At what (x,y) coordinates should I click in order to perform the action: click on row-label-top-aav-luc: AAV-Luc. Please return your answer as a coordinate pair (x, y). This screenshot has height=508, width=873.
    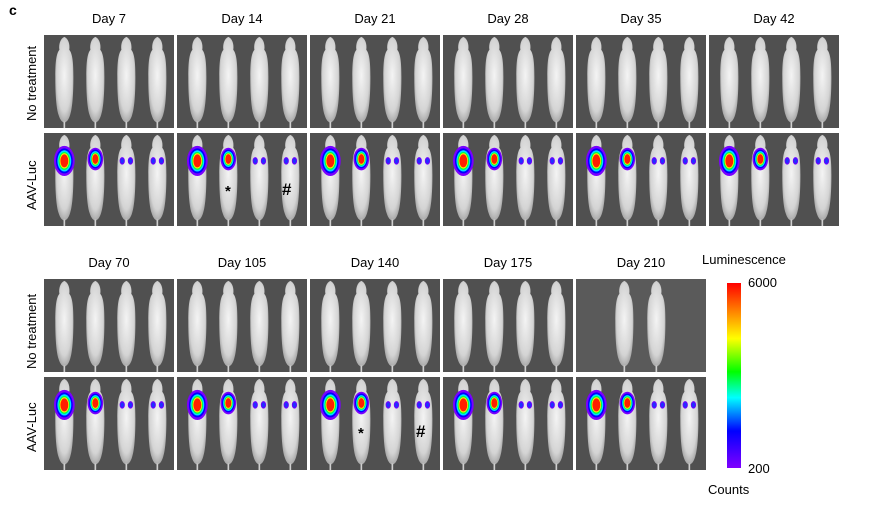
    Looking at the image, I should click on (31, 185).